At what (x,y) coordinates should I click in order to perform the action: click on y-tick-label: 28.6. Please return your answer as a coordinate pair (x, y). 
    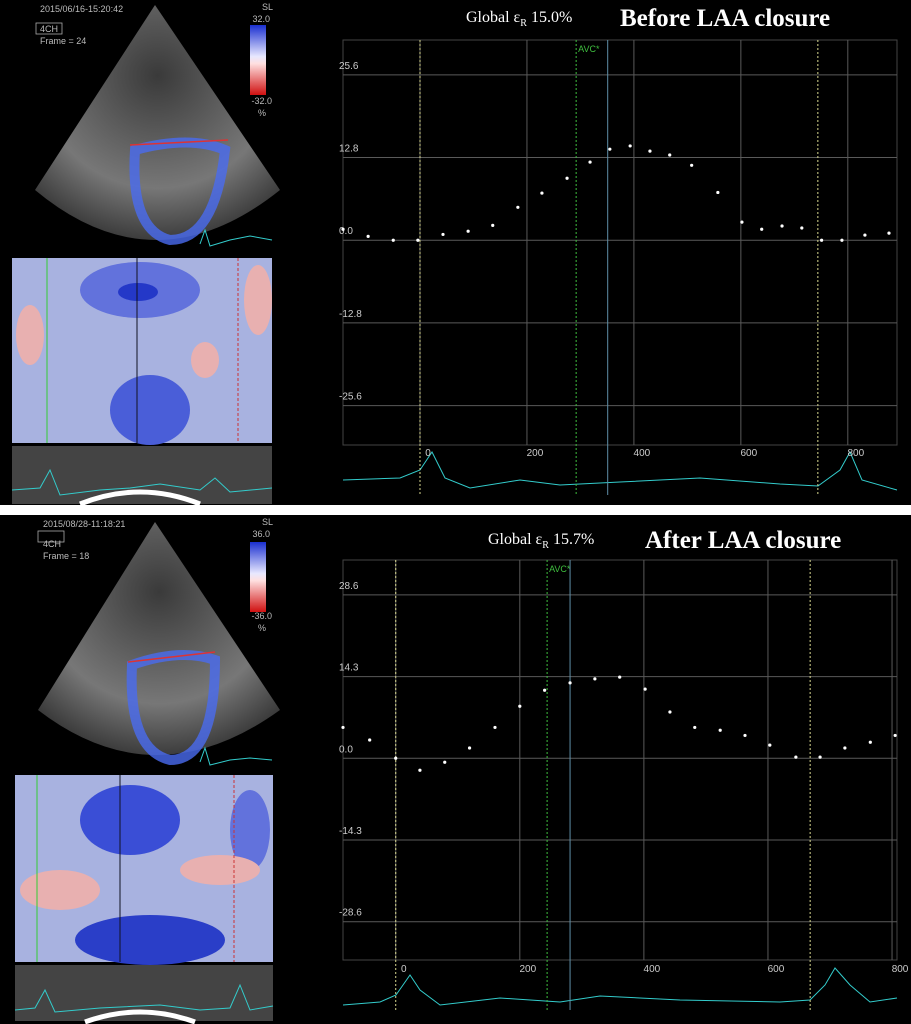
    Looking at the image, I should click on (349, 586).